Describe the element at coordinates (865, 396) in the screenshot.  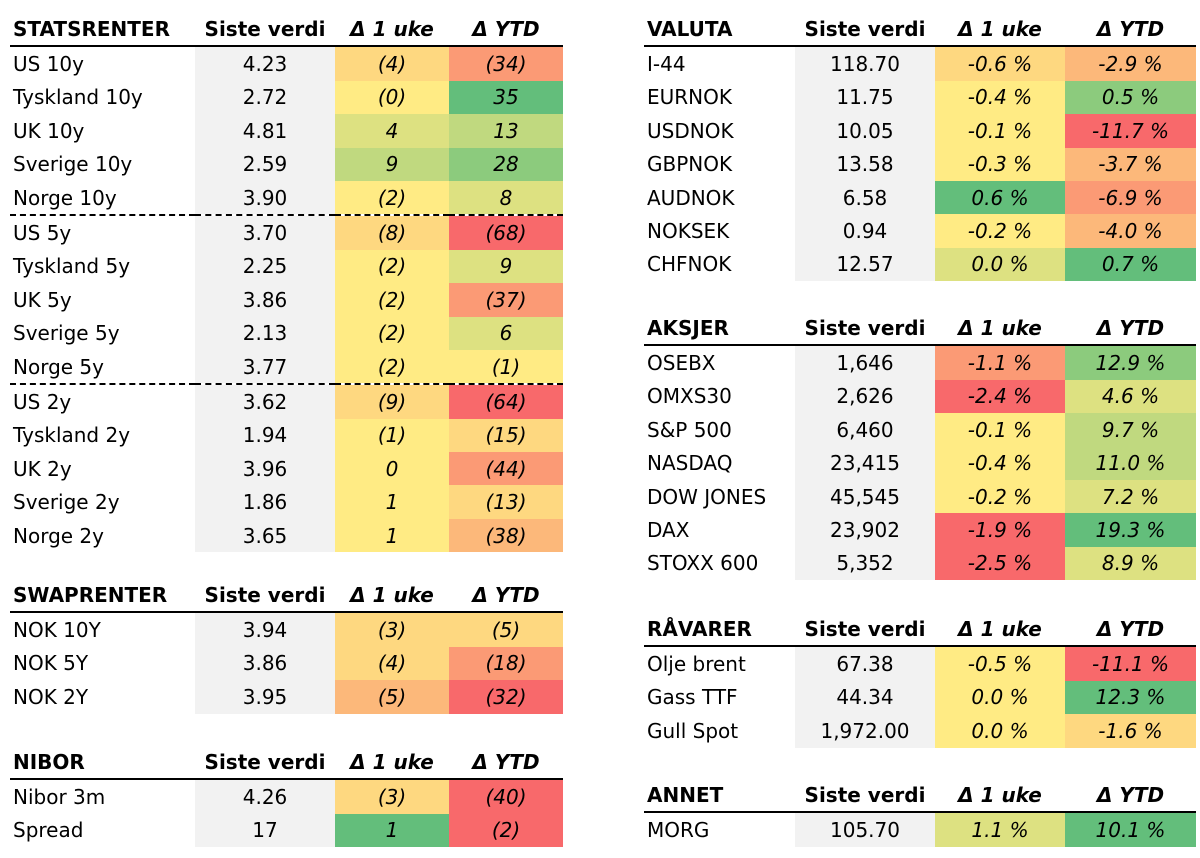
I see `row-latest-value: 2,626` at that location.